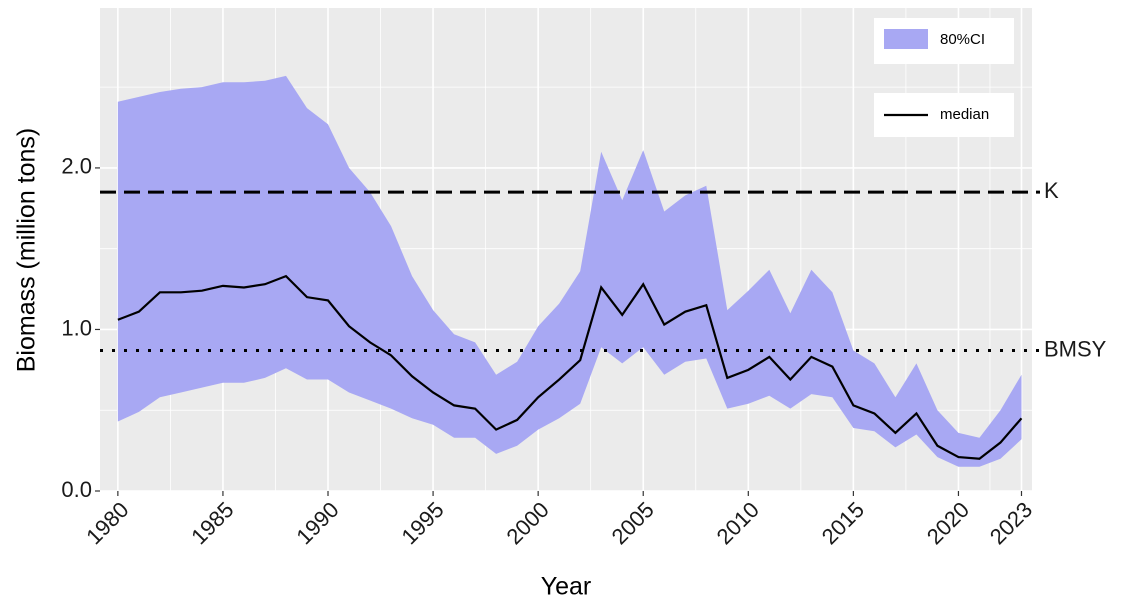 The image size is (1132, 606). Describe the element at coordinates (76, 166) in the screenshot. I see `y-tick-label: 2.0` at that location.